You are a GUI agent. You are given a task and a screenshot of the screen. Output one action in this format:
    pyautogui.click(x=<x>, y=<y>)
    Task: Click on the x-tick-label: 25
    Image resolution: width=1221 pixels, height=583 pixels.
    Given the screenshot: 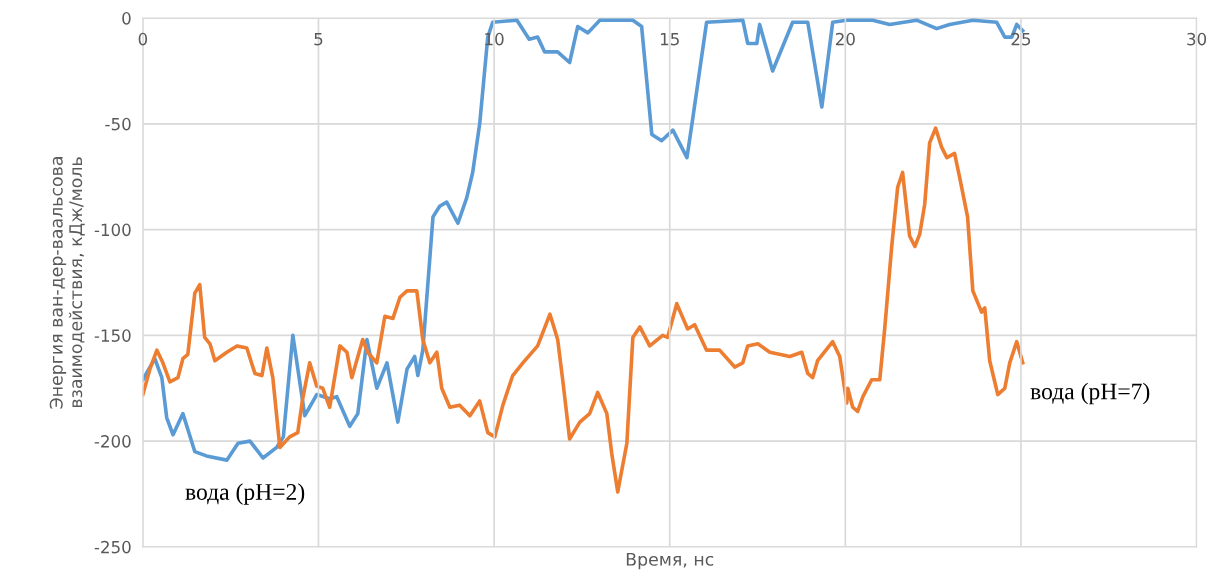 What is the action you would take?
    pyautogui.click(x=1021, y=39)
    